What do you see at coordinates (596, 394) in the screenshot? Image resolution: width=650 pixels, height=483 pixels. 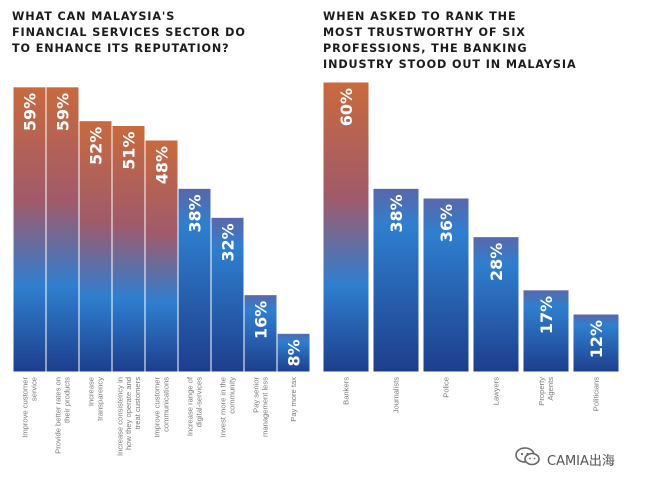 I see `category-label-1-5: Politicians` at bounding box center [596, 394].